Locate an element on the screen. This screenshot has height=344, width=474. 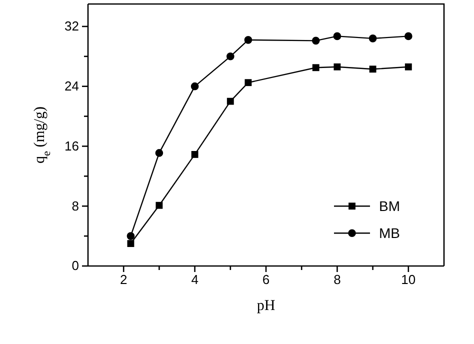
x-tick-label: 2 is located at coordinates (124, 280).